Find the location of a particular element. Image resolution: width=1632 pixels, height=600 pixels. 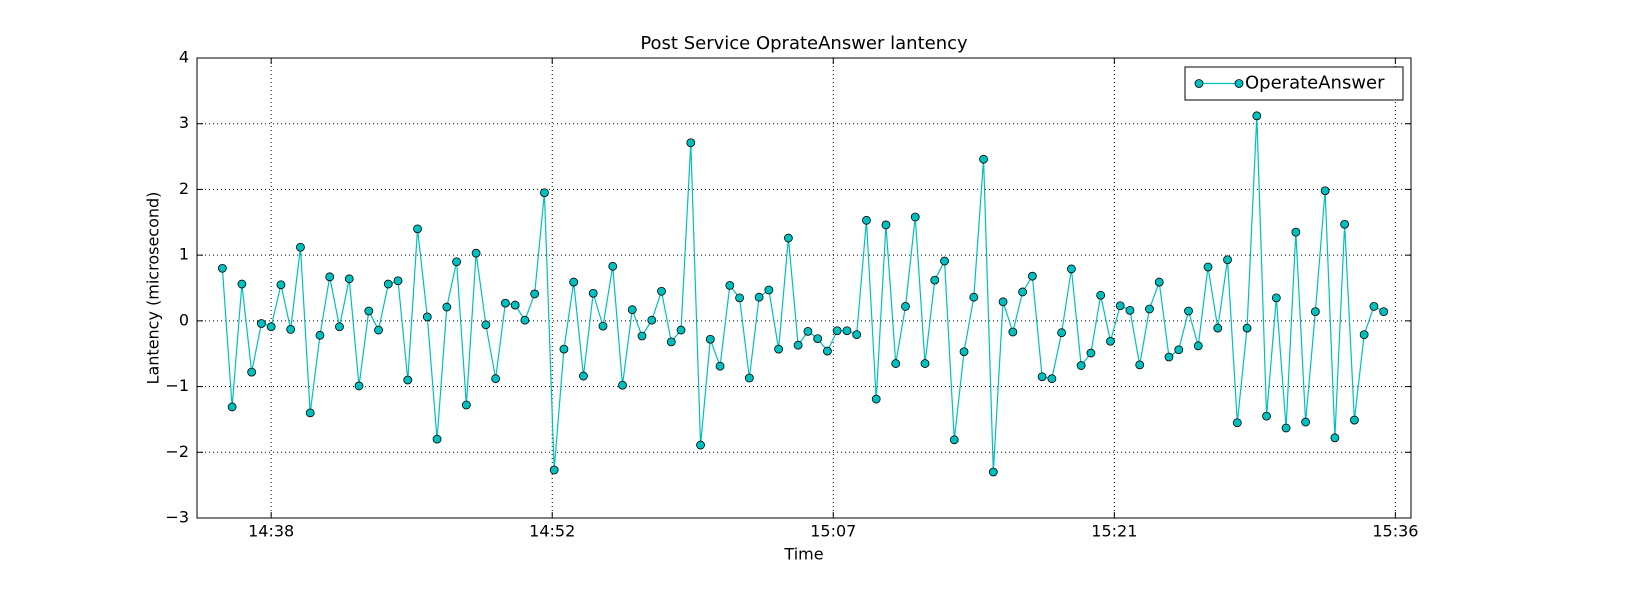

x-tick-label: 15:21 is located at coordinates (1114, 531).